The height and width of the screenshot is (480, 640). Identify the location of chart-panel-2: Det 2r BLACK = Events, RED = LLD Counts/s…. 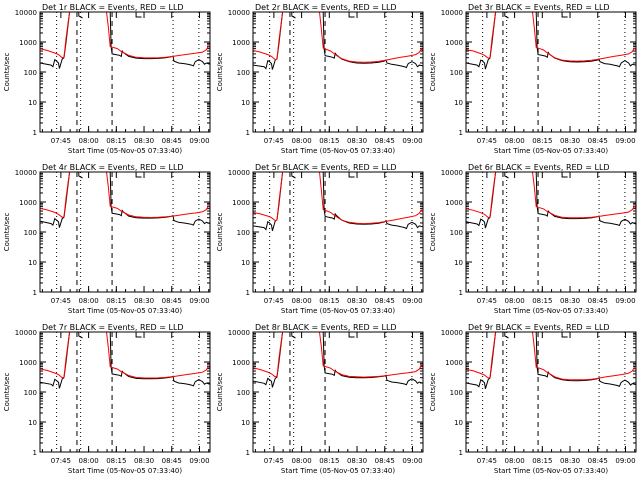
(320, 79).